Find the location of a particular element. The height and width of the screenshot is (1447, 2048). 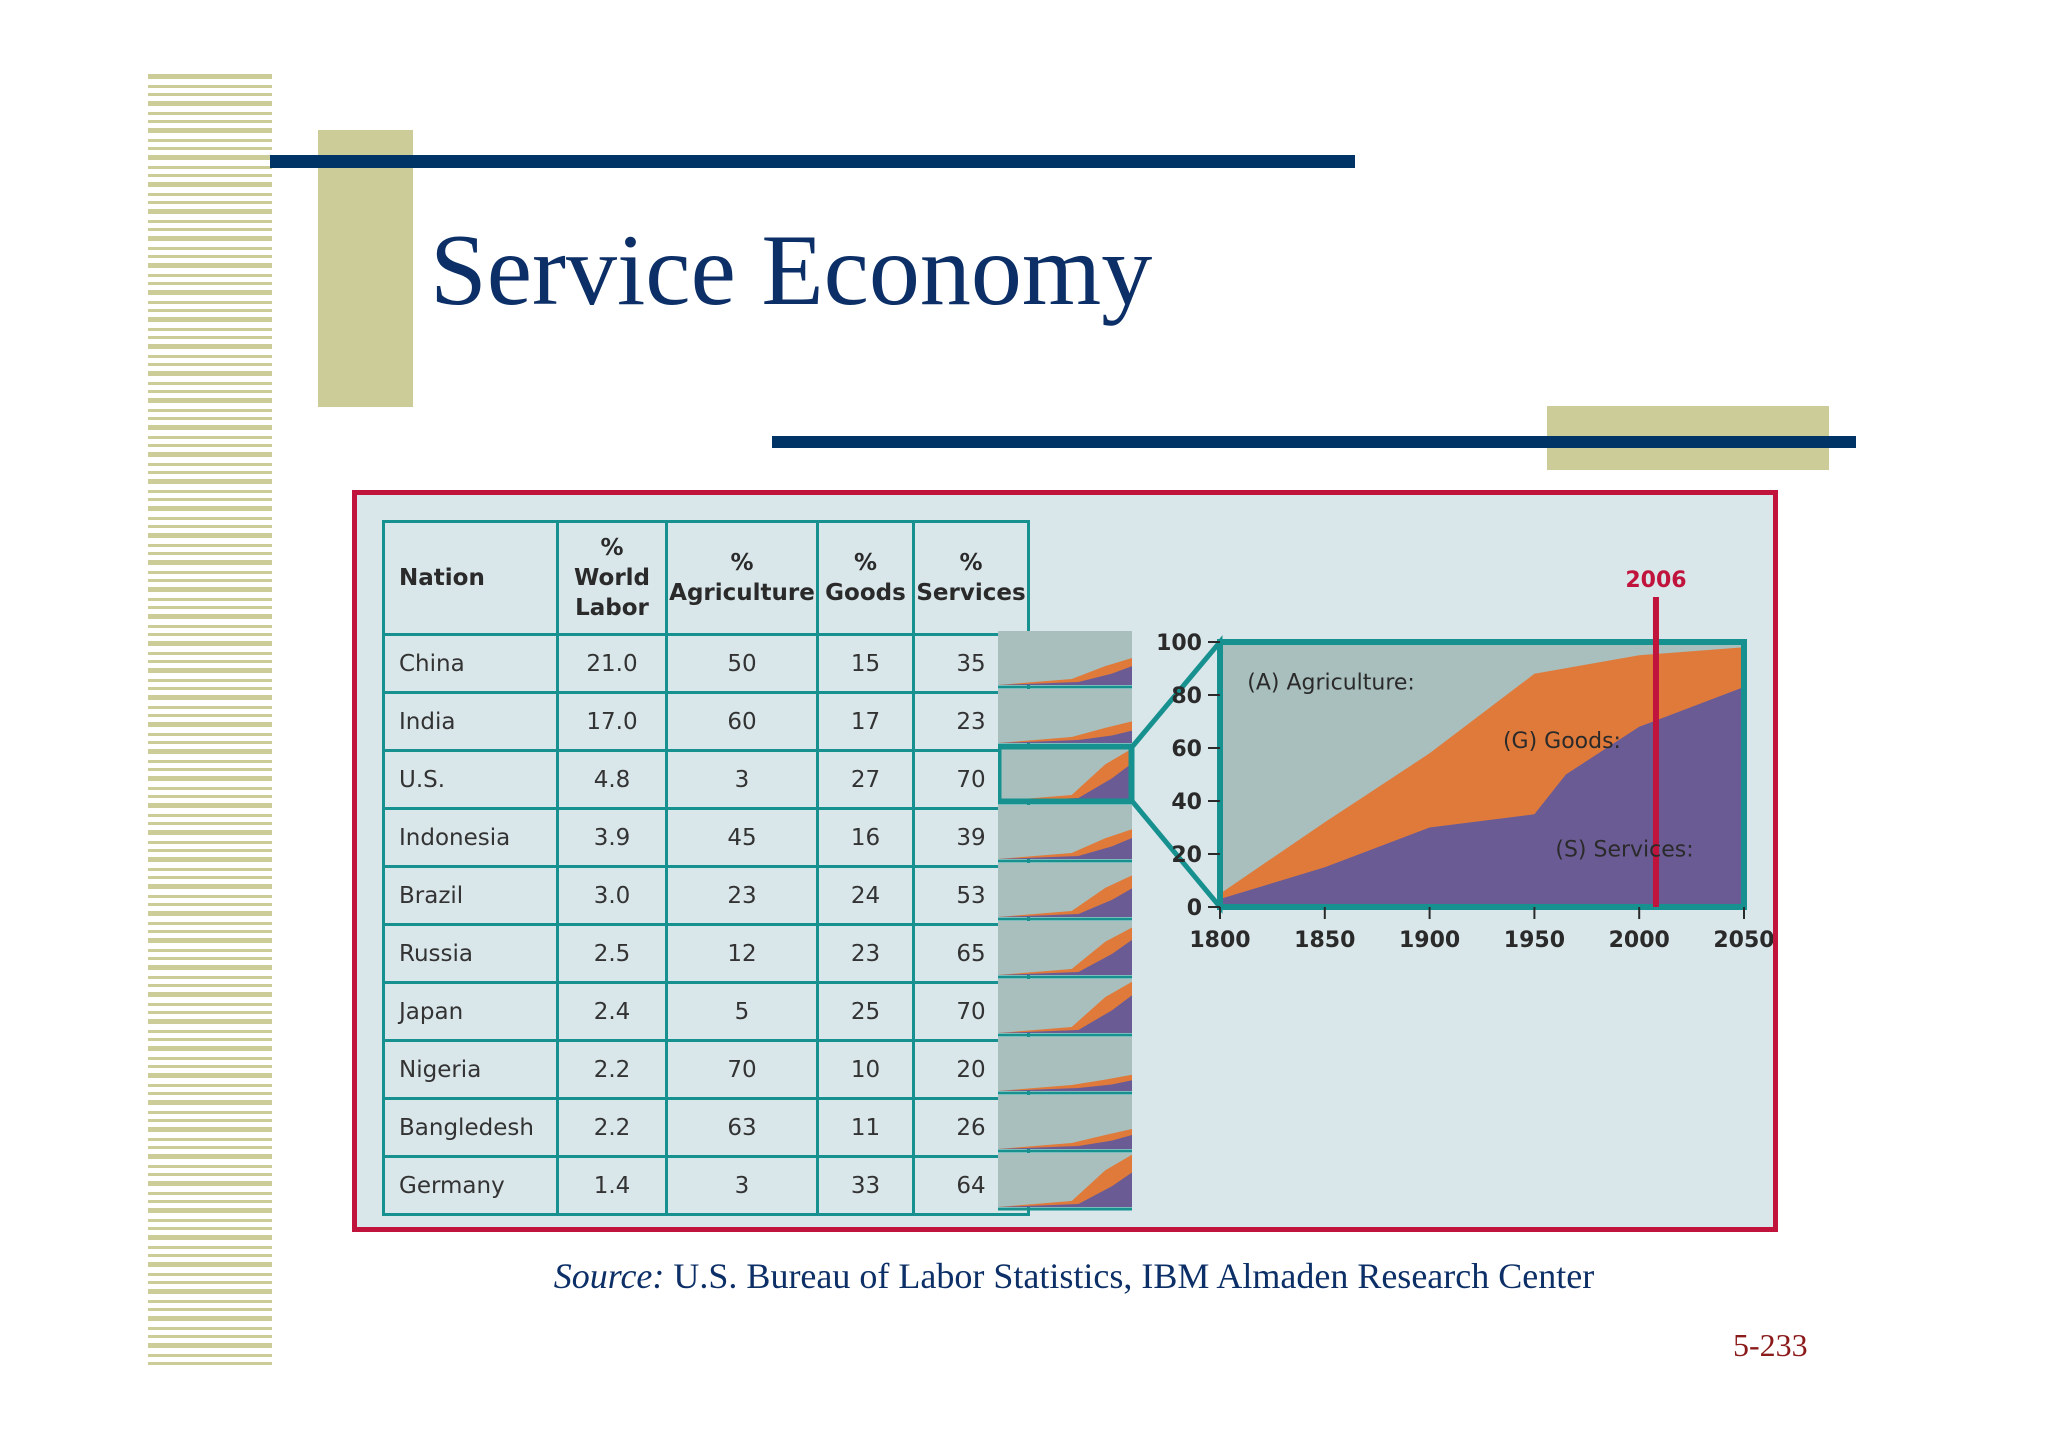

header-line: Labor is located at coordinates (612, 608).